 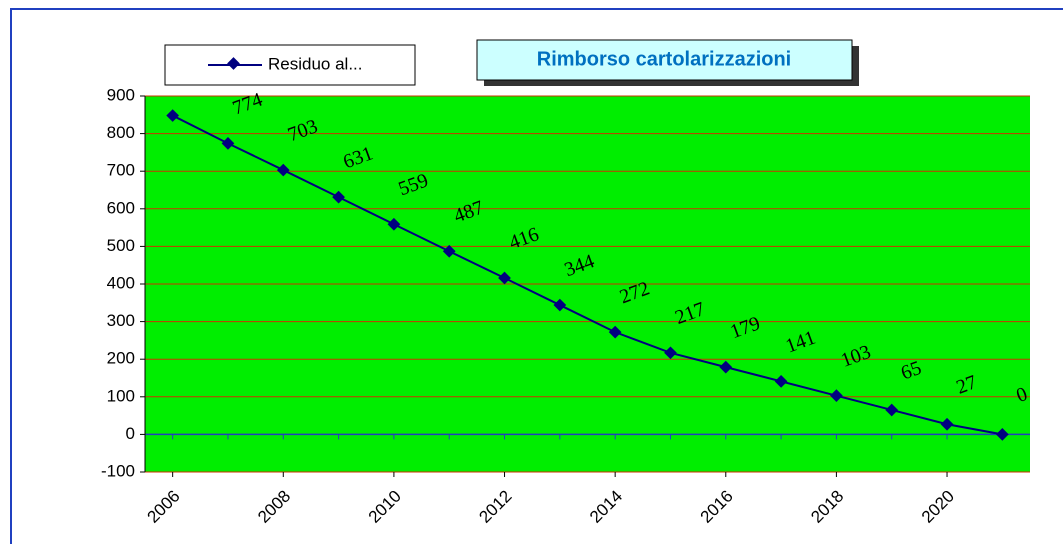 I want to click on y-tick-label: 900, so click(x=121, y=94).